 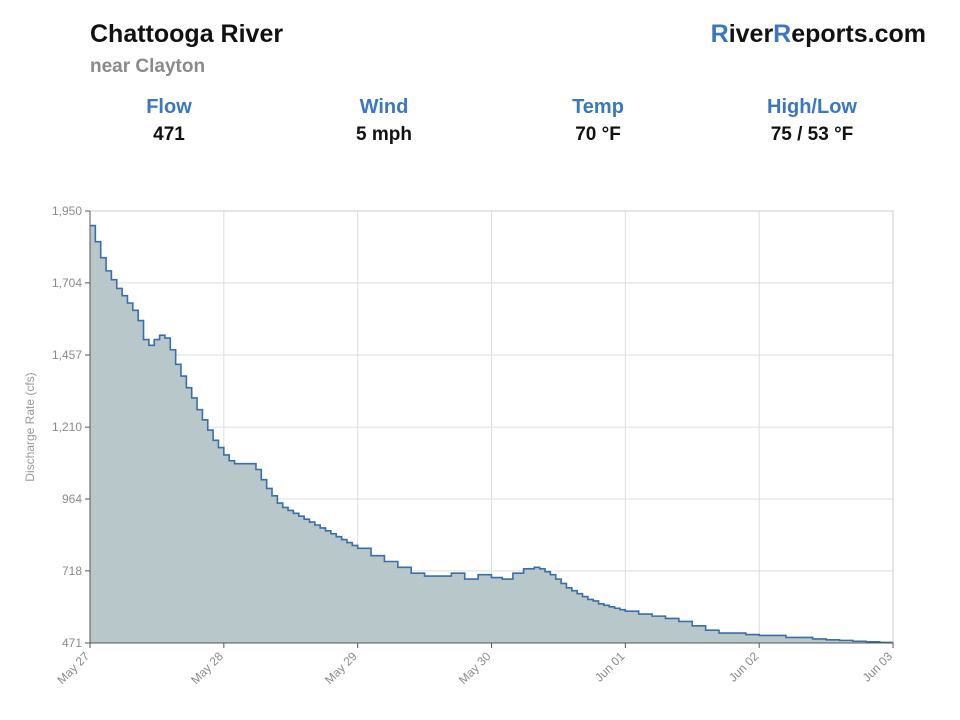 I want to click on stat-flow-label: Flow, so click(x=169, y=107).